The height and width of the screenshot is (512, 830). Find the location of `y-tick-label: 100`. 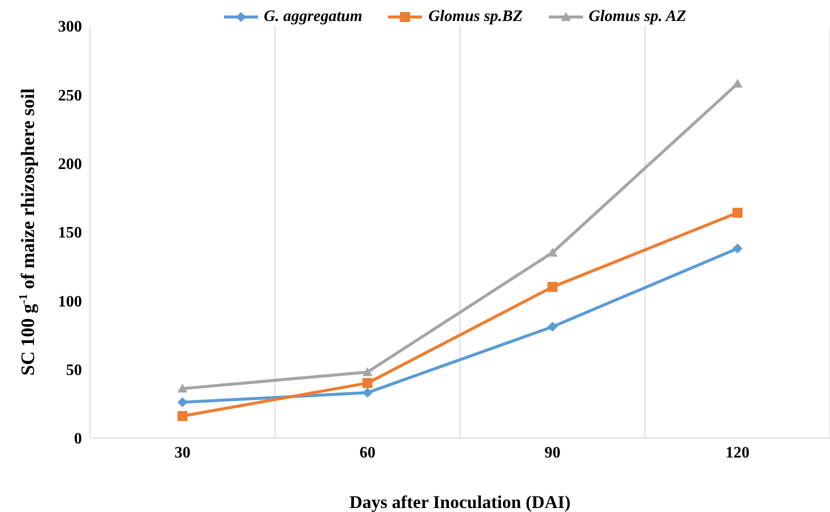

y-tick-label: 100 is located at coordinates (70, 301).